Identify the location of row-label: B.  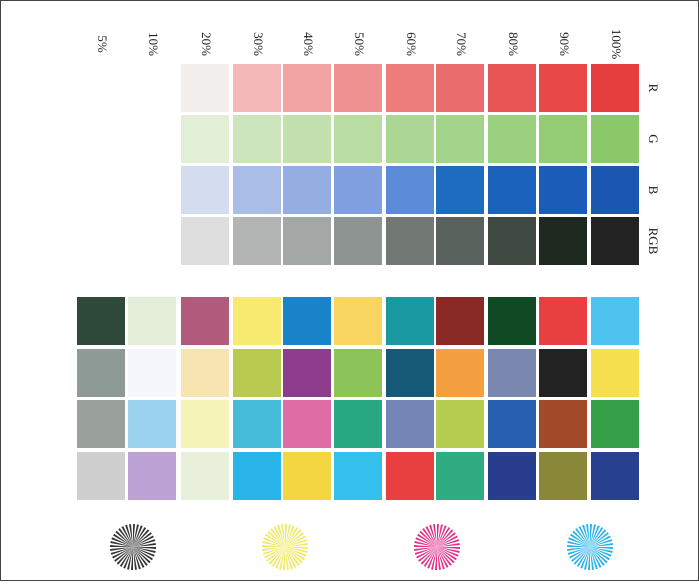
(653, 190).